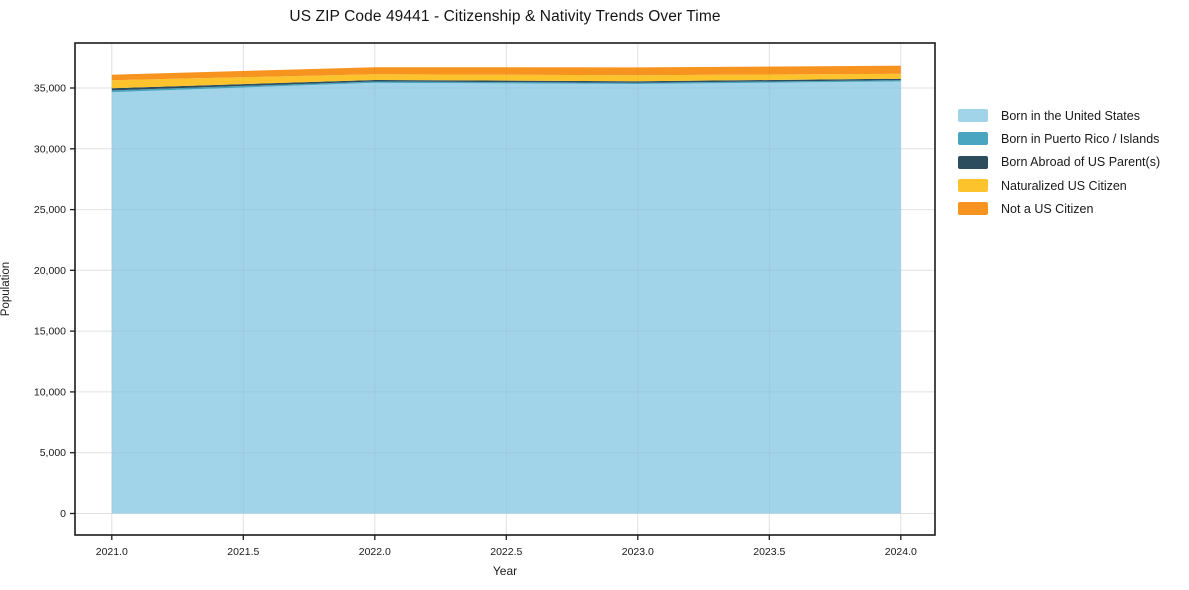 This screenshot has width=1189, height=590. I want to click on legend-label: Born in the United States, so click(1070, 115).